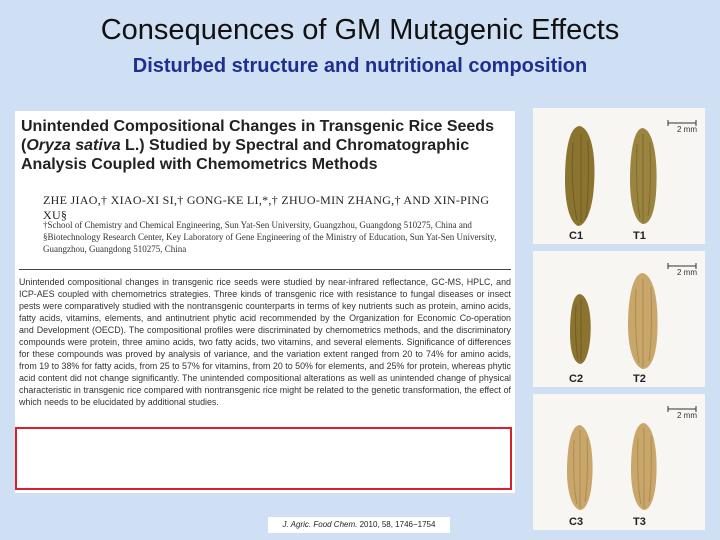 Image resolution: width=720 pixels, height=540 pixels. I want to click on grain-panel-2: 2 mm C2 T2, so click(619, 319).